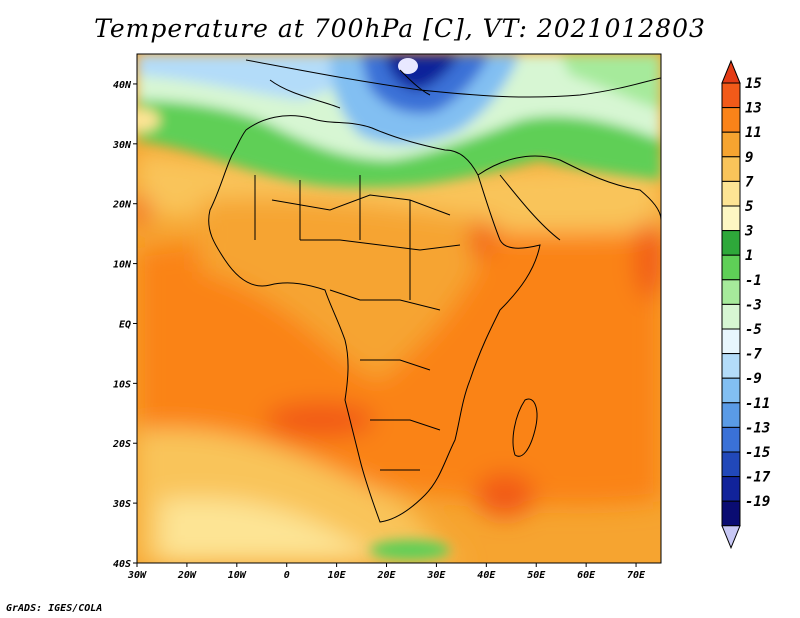 This screenshot has width=800, height=618. Describe the element at coordinates (121, 504) in the screenshot. I see `lat-tick-label: 30S` at that location.